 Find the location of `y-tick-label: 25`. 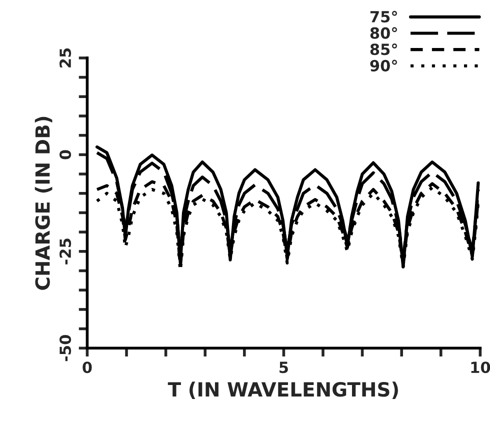

y-tick-label: 25 is located at coordinates (66, 58).